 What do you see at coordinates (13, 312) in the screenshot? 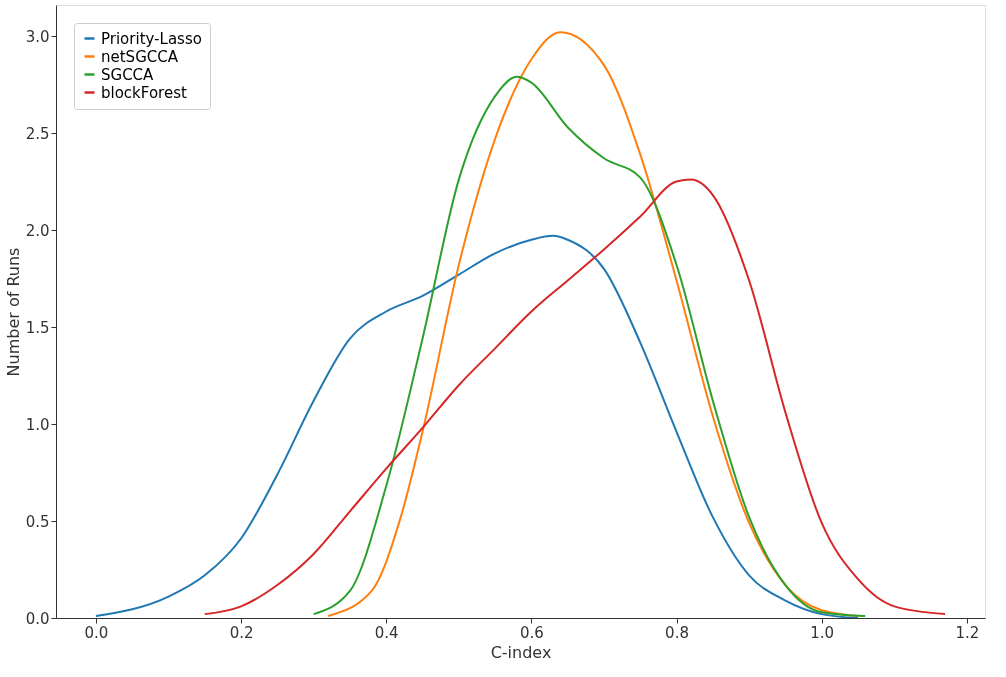
I see `y-axis-title: Number of Runs` at bounding box center [13, 312].